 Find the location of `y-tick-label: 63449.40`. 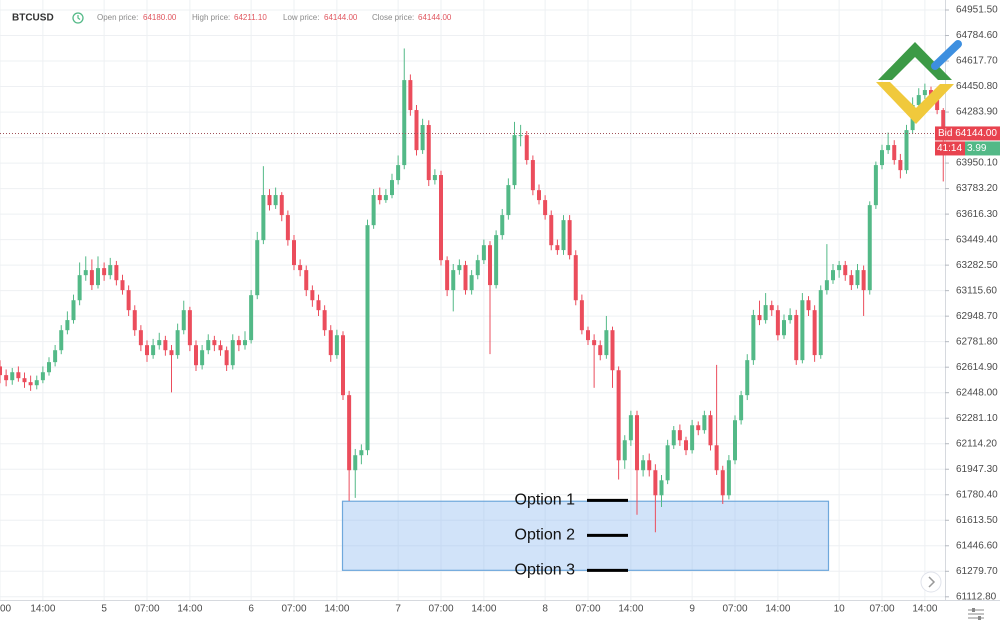

y-tick-label: 63449.40 is located at coordinates (977, 239).